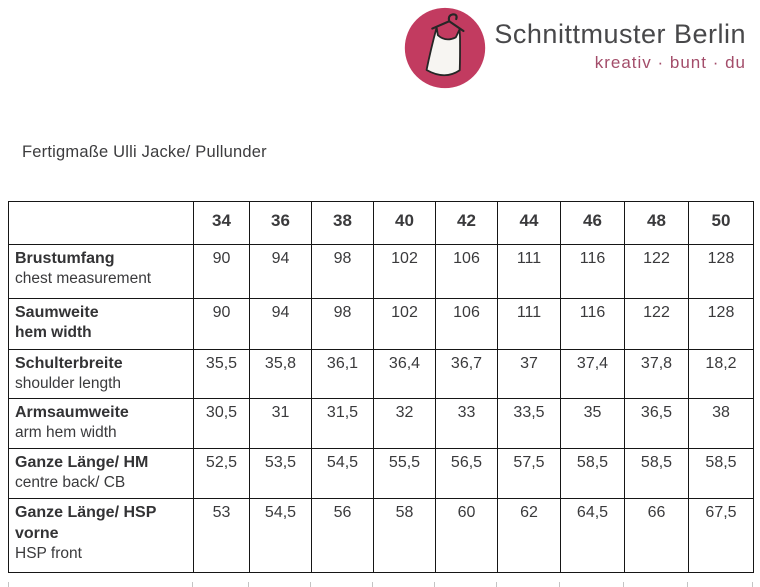 This screenshot has height=587, width=760. What do you see at coordinates (68, 384) in the screenshot?
I see `label-english: shoulder length` at bounding box center [68, 384].